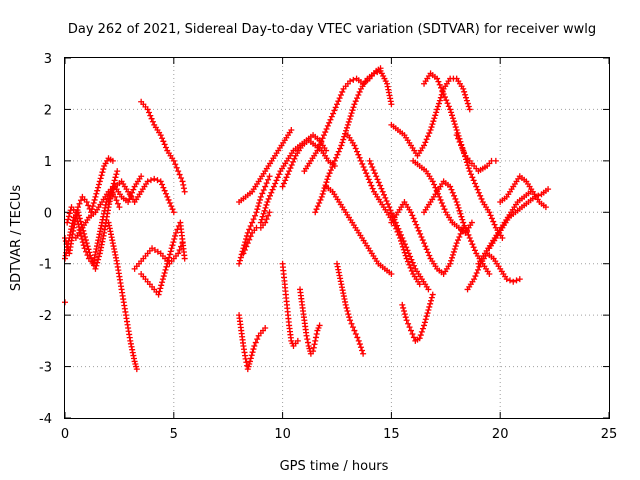 Image resolution: width=640 pixels, height=480 pixels. Describe the element at coordinates (122, 296) in the screenshot. I see `series-arc6` at that location.